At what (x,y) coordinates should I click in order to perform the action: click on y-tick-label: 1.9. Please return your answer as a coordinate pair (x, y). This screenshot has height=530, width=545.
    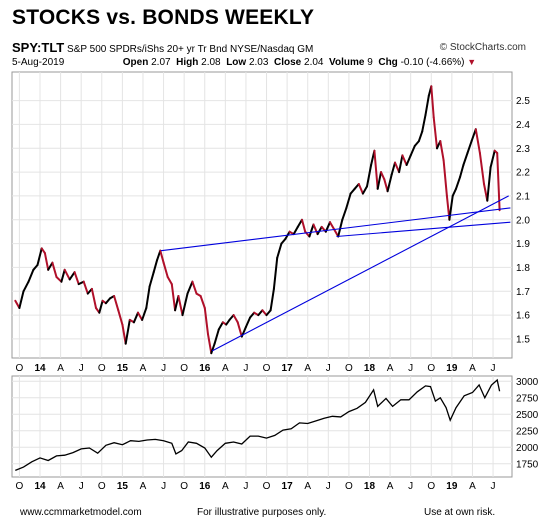
    Looking at the image, I should click on (523, 244).